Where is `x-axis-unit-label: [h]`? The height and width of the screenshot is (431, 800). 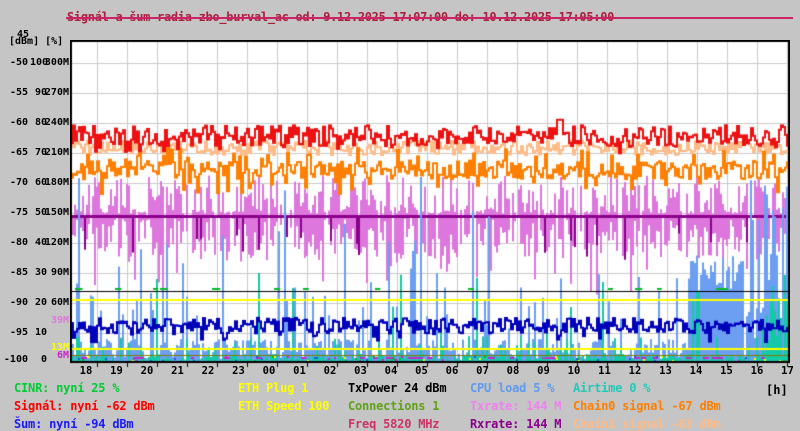
x-axis-unit-label: [h] is located at coordinates (777, 390).